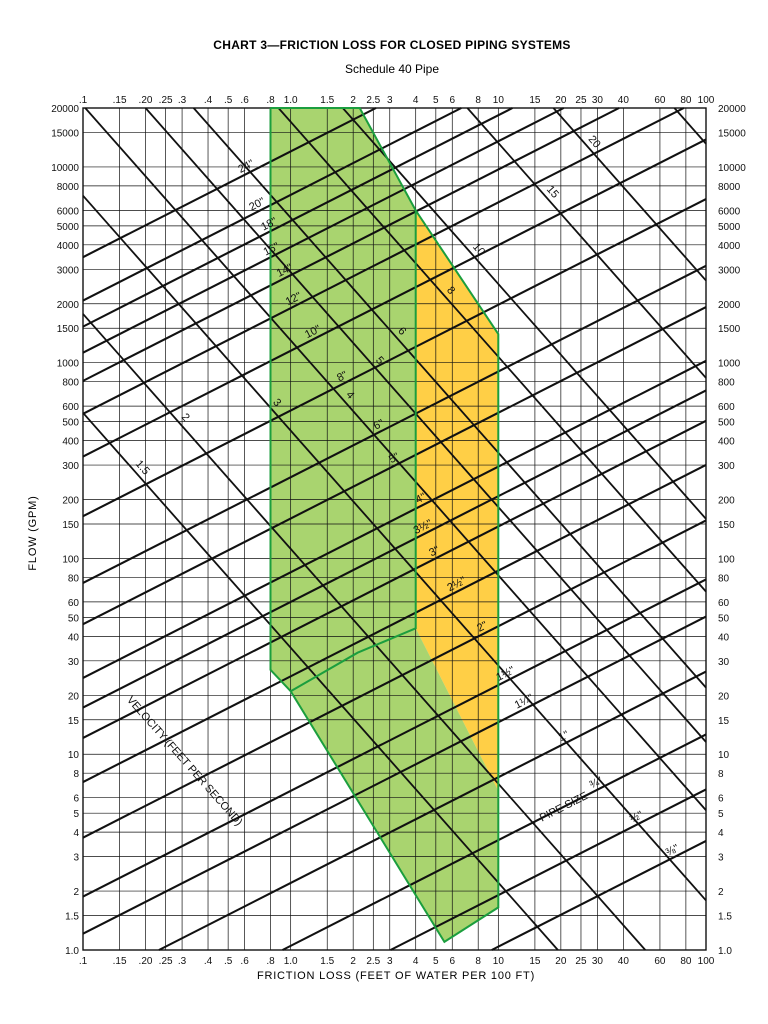  I want to click on y-tick-label-right: 8, so click(721, 774).